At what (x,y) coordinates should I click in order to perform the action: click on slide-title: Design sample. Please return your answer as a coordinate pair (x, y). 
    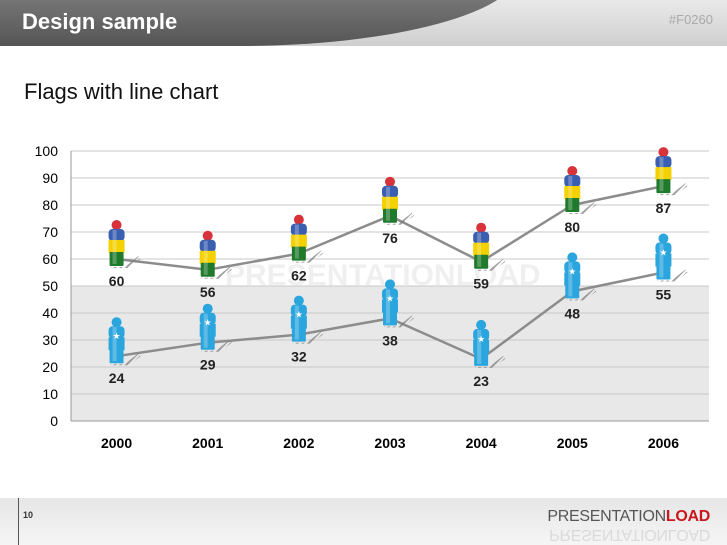
    Looking at the image, I should click on (100, 21).